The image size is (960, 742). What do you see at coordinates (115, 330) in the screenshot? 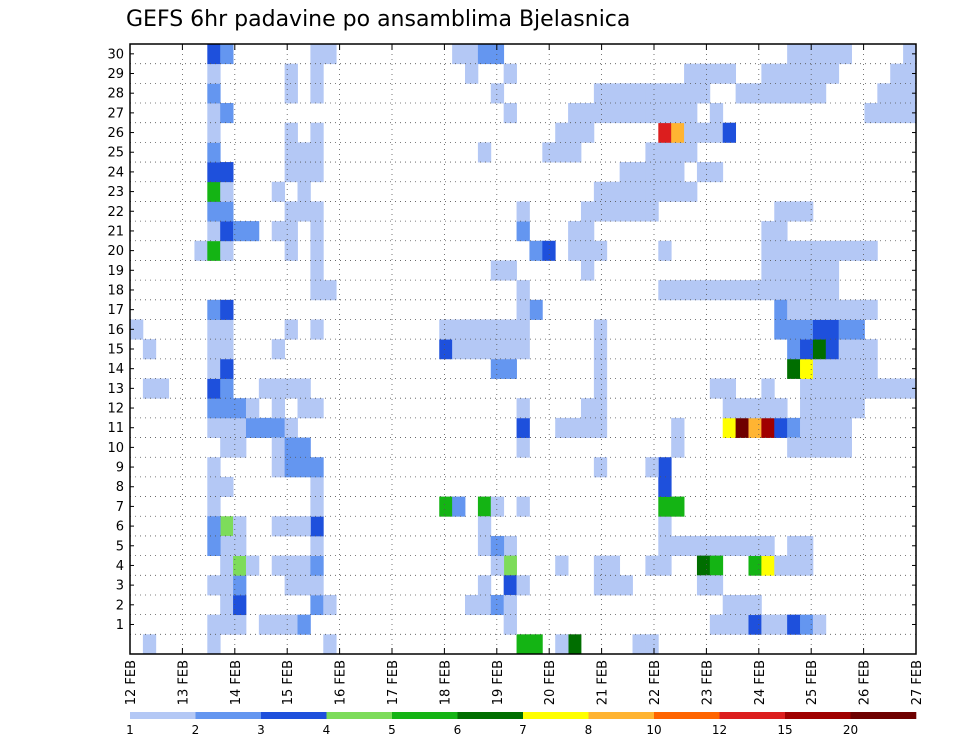
I see `y-tick-label: 16` at bounding box center [115, 330].